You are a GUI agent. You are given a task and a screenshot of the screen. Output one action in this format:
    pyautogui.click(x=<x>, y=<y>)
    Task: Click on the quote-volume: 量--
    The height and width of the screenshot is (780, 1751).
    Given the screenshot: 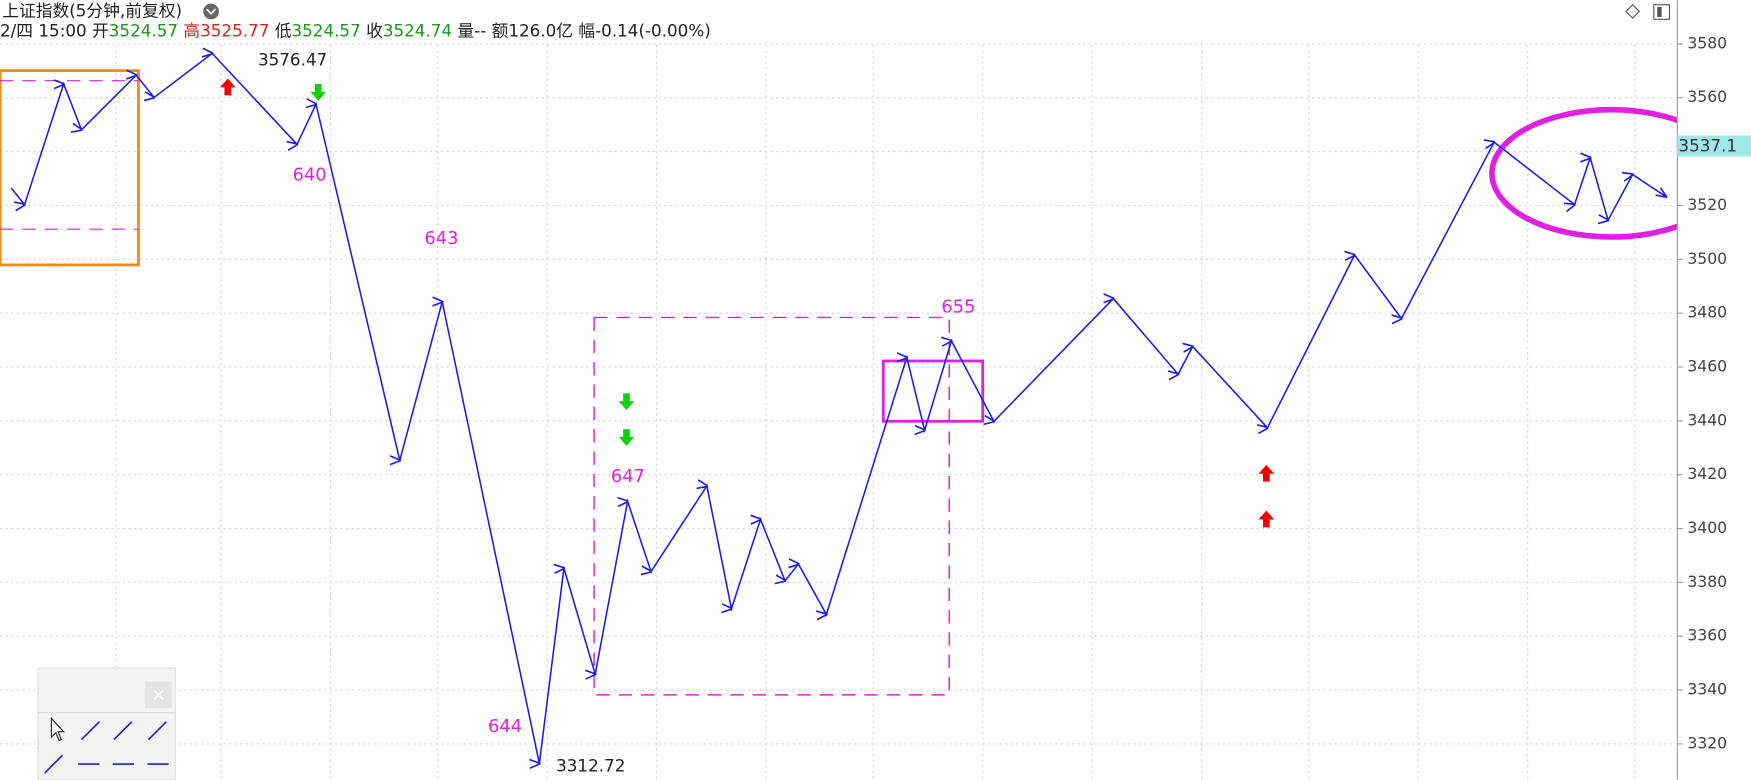 What is the action you would take?
    pyautogui.click(x=471, y=31)
    